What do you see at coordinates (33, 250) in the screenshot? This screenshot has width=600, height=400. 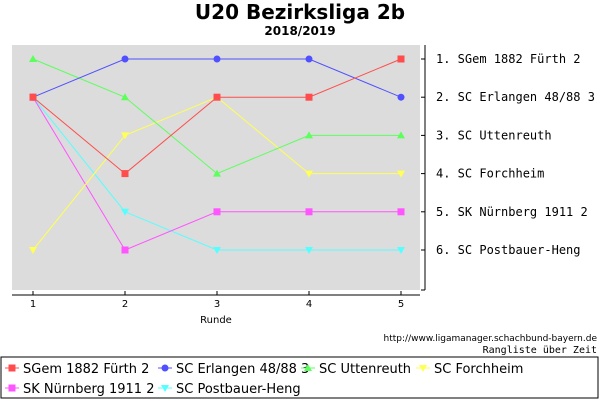 I see `point-s4-r1` at bounding box center [33, 250].